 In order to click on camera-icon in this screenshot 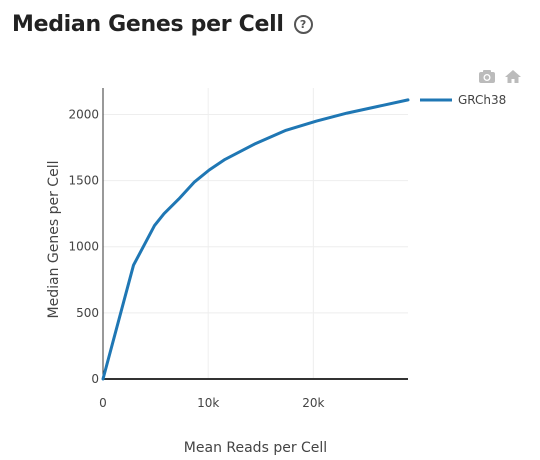, I will do `click(487, 76)`.